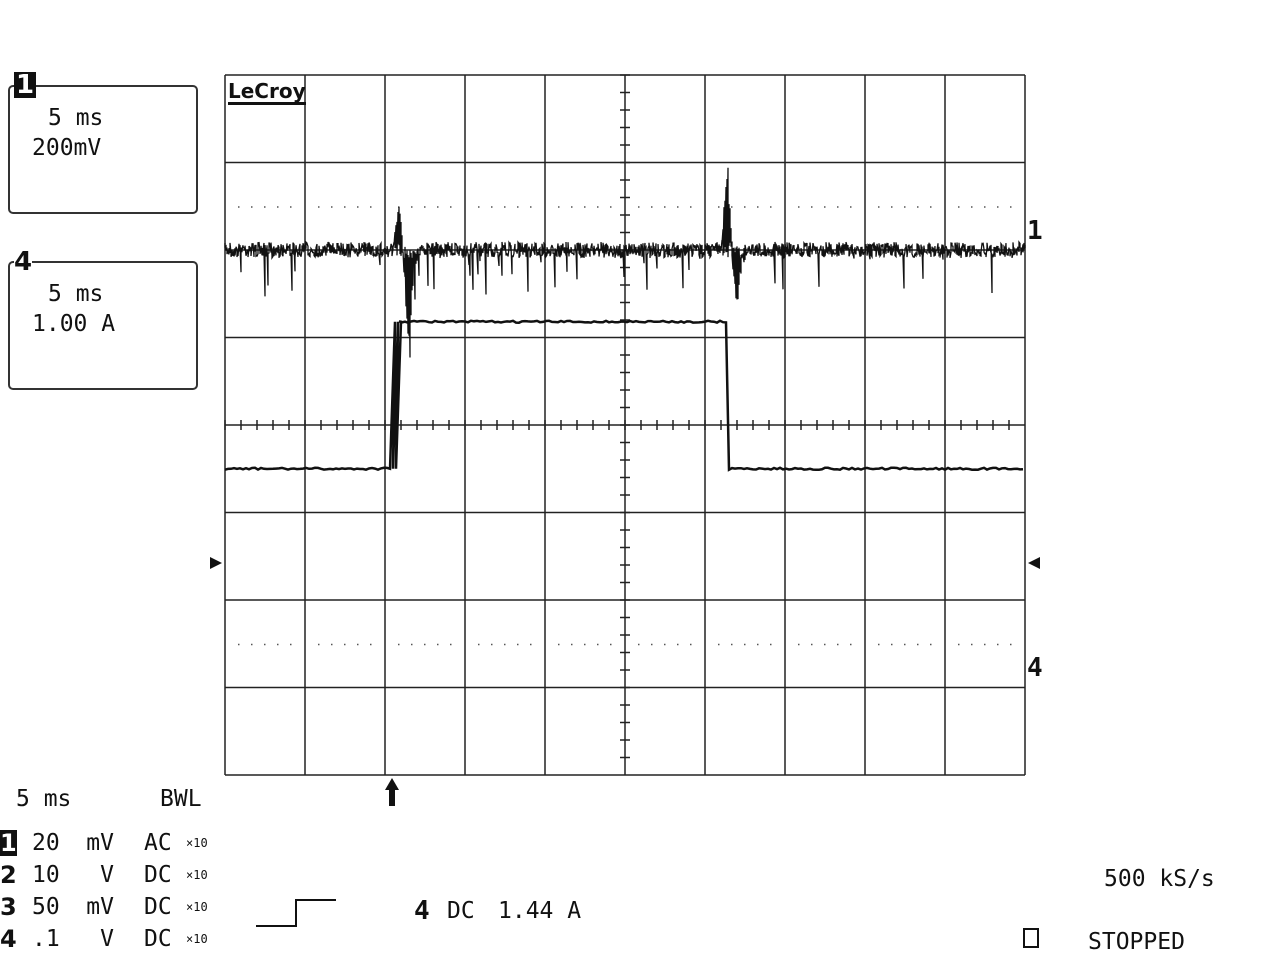 The height and width of the screenshot is (960, 1280). Describe the element at coordinates (8, 907) in the screenshot. I see `channel-number: 3` at that location.